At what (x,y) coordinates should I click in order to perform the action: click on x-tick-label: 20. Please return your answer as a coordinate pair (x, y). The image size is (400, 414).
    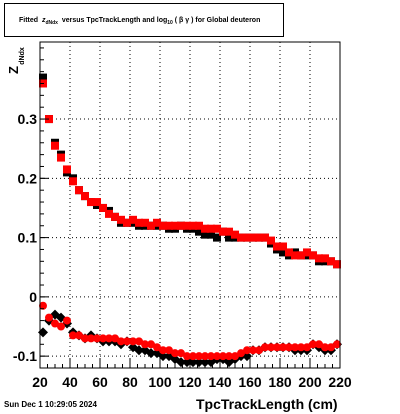
    Looking at the image, I should click on (40, 382).